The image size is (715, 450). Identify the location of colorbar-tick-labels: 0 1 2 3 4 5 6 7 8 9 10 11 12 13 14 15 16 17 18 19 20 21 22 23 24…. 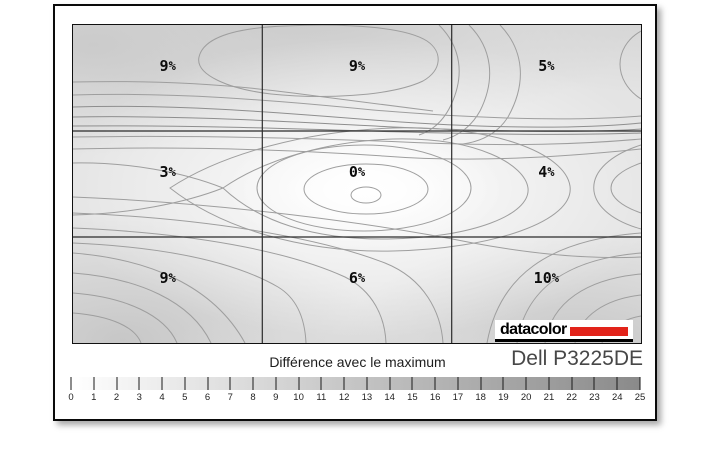
(356, 398).